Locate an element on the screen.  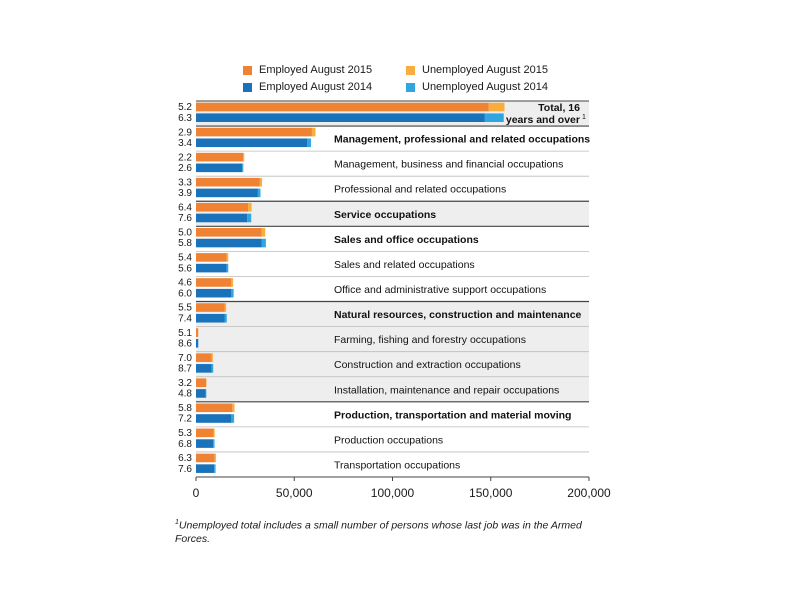
rate-label-2015: 5.0 is located at coordinates (185, 233).